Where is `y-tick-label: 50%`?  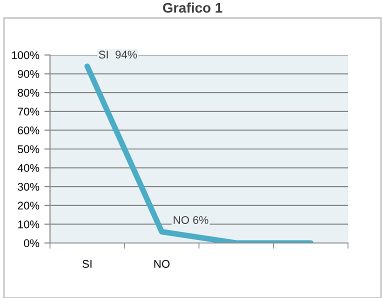 y-tick-label: 50% is located at coordinates (29, 149).